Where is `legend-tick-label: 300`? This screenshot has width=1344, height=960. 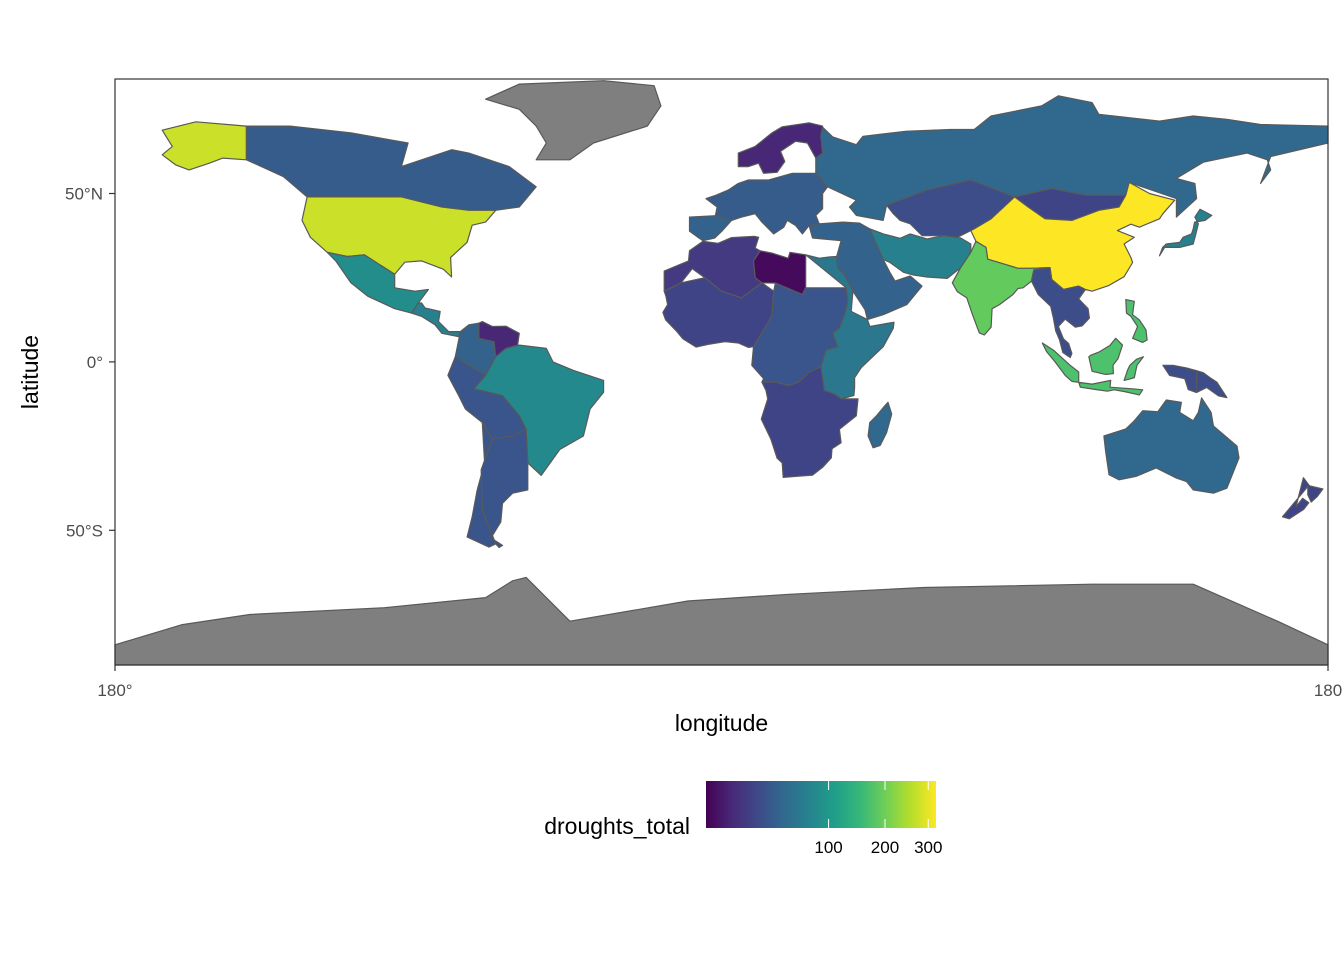 legend-tick-label: 300 is located at coordinates (928, 847).